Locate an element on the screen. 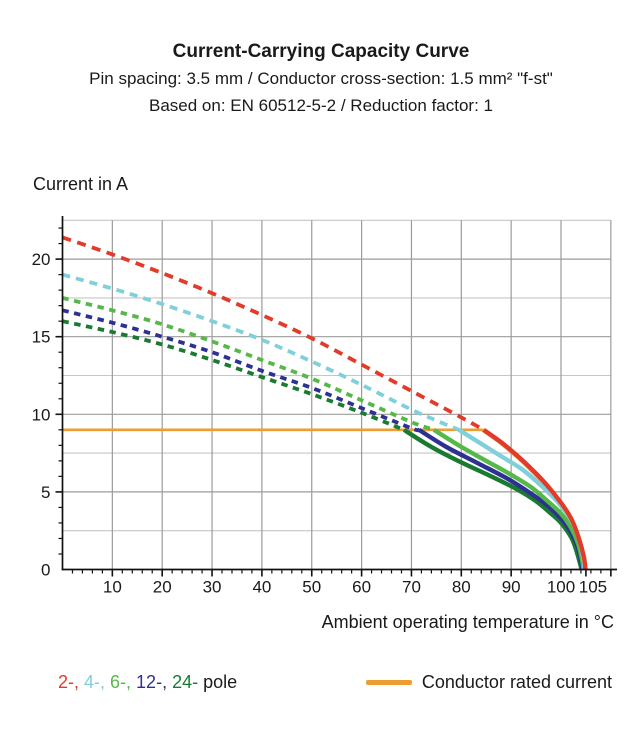 The width and height of the screenshot is (642, 753). curve-4-pole-dashed is located at coordinates (260, 352).